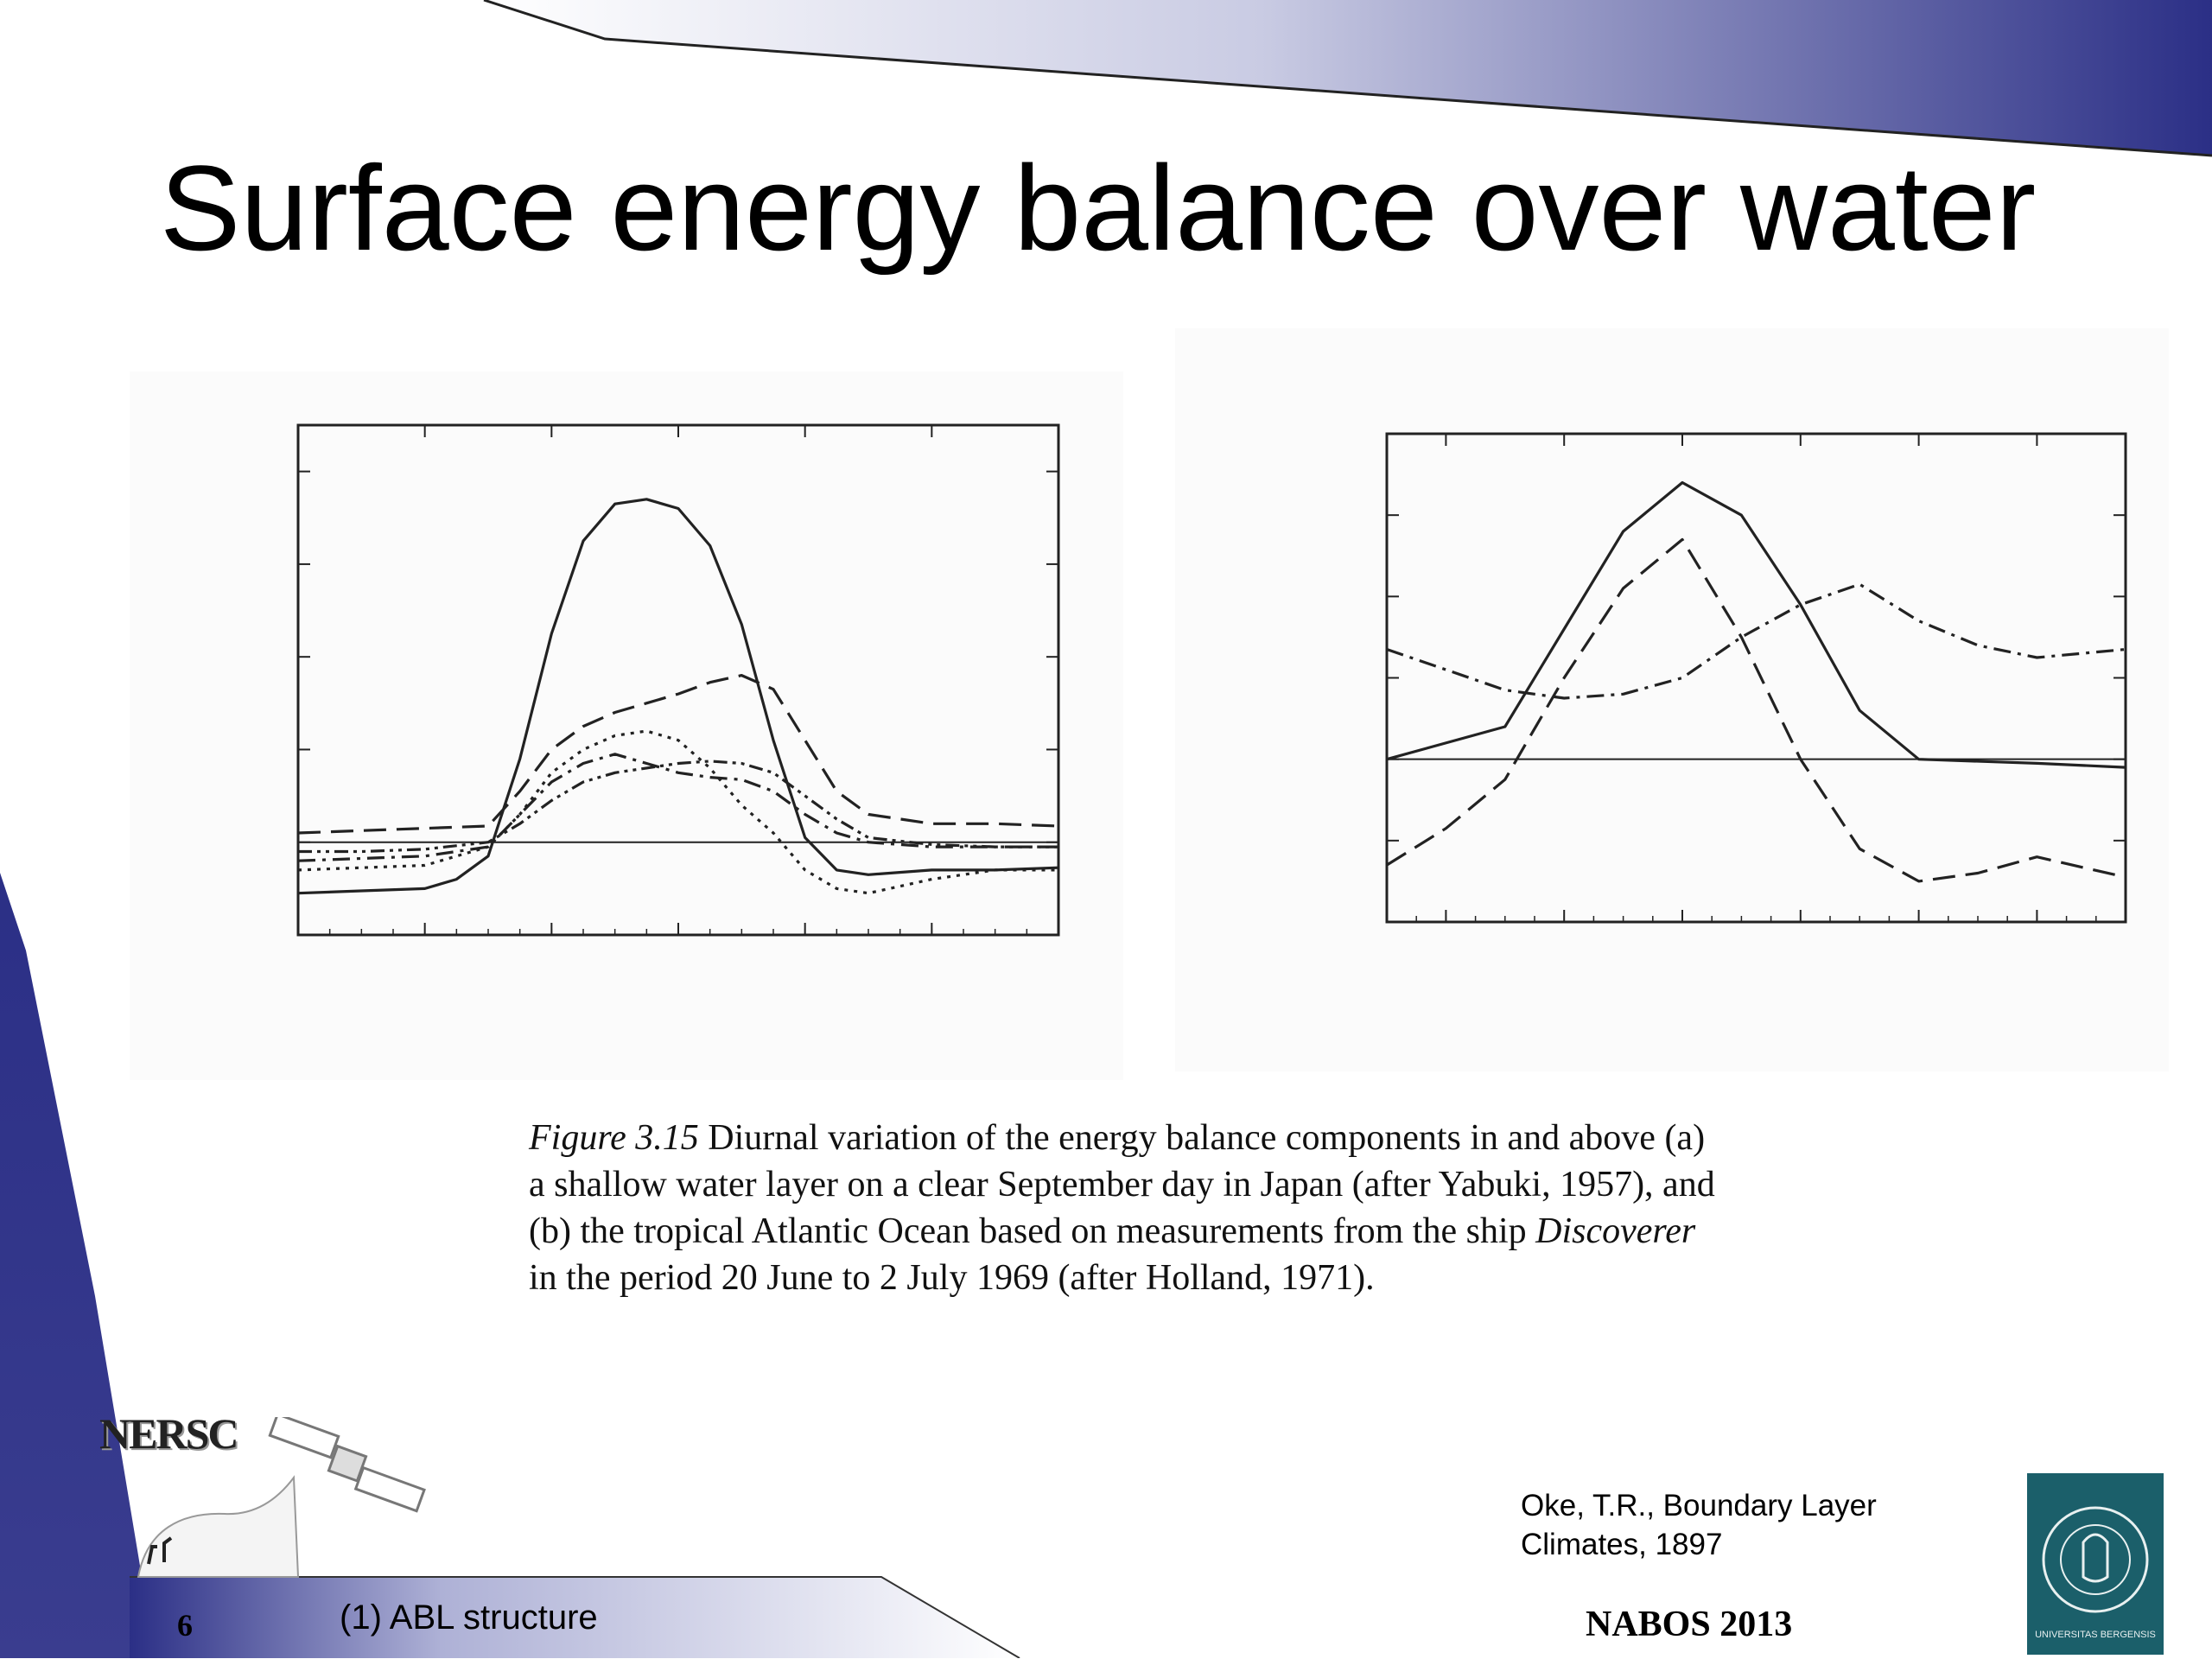 The width and height of the screenshot is (2212, 1659). Describe the element at coordinates (218, 1526) in the screenshot. I see `bear-logo` at that location.